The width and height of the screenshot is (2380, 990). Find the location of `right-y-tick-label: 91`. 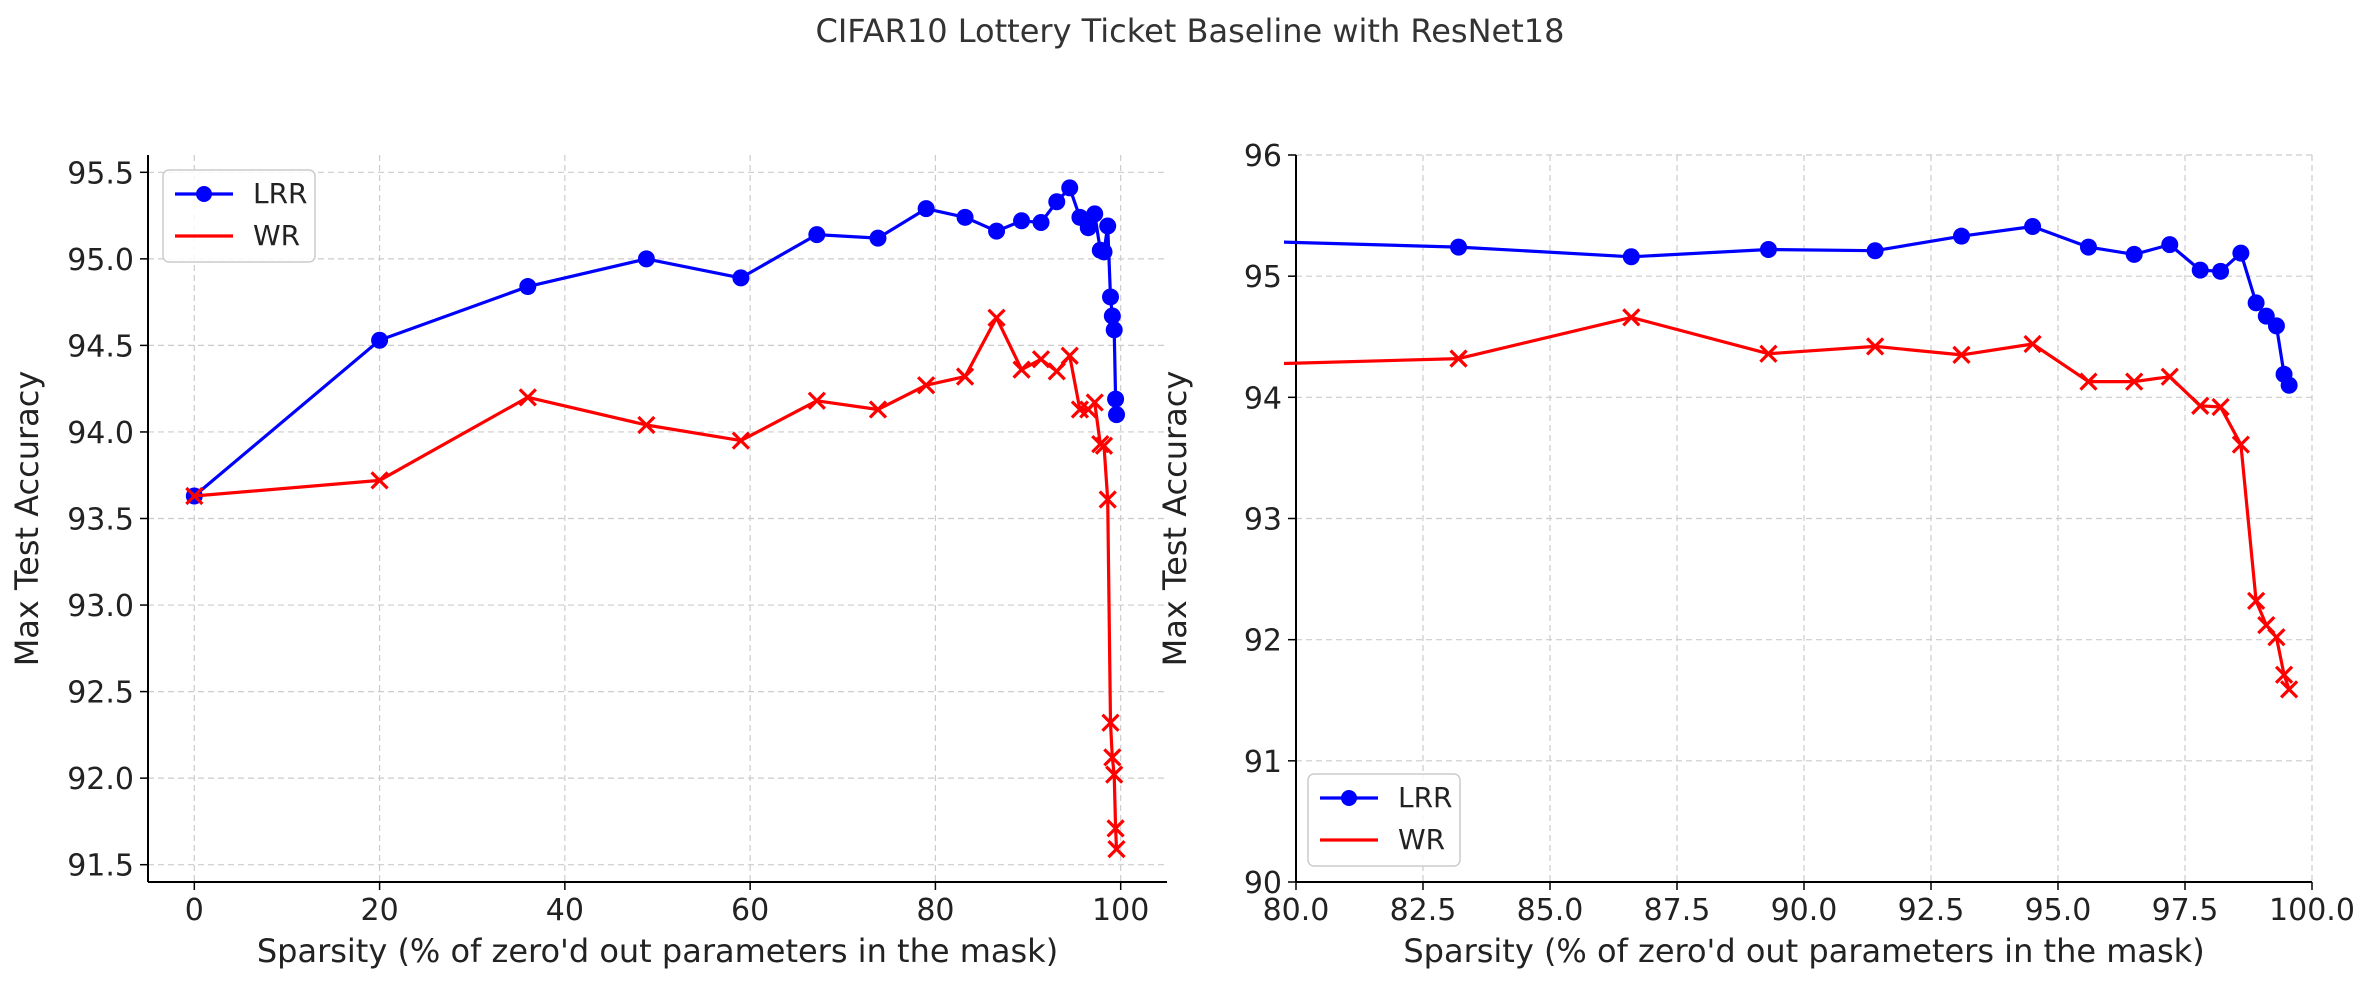

right-y-tick-label: 91 is located at coordinates (1263, 762).